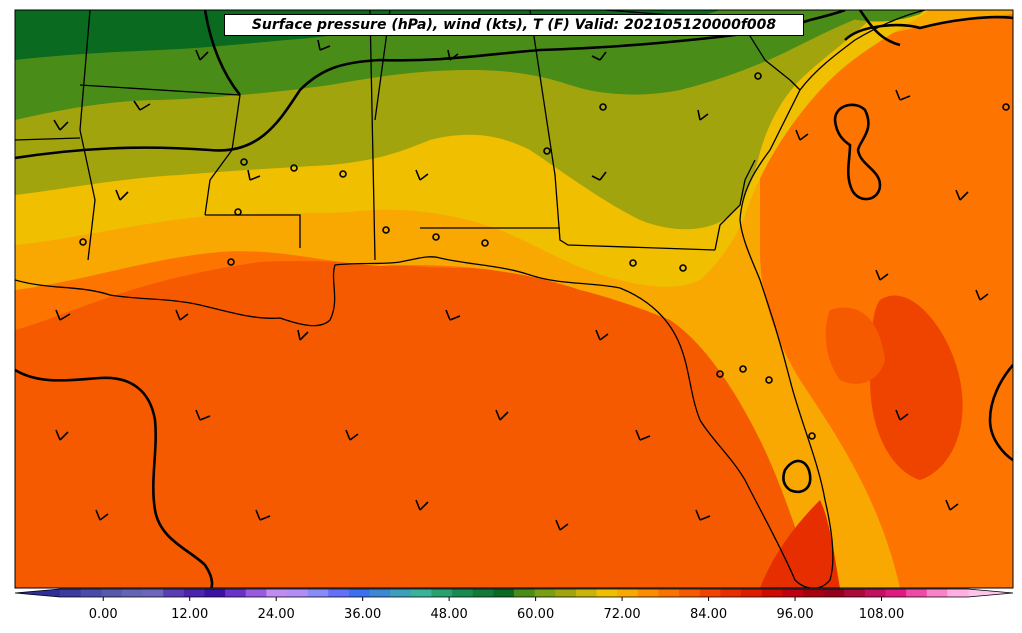  I want to click on colorbar-extend-low, so click(37, 593).